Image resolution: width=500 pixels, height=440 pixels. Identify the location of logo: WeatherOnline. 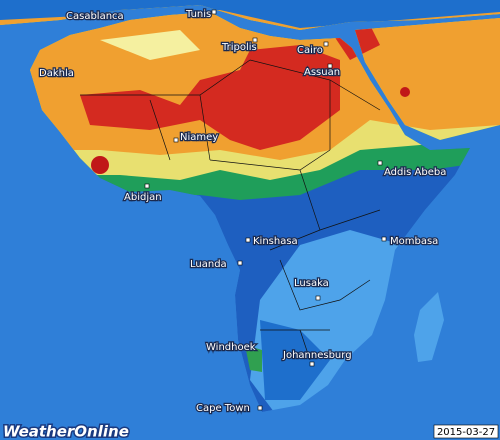
(66, 431).